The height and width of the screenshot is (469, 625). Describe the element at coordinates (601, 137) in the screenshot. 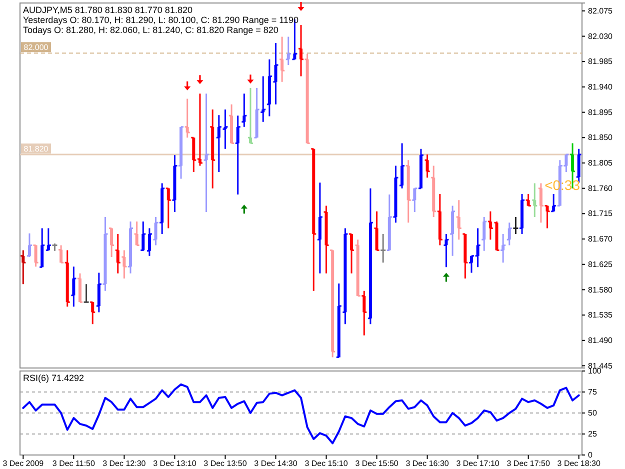

I see `y-tick-label: 81.850` at that location.